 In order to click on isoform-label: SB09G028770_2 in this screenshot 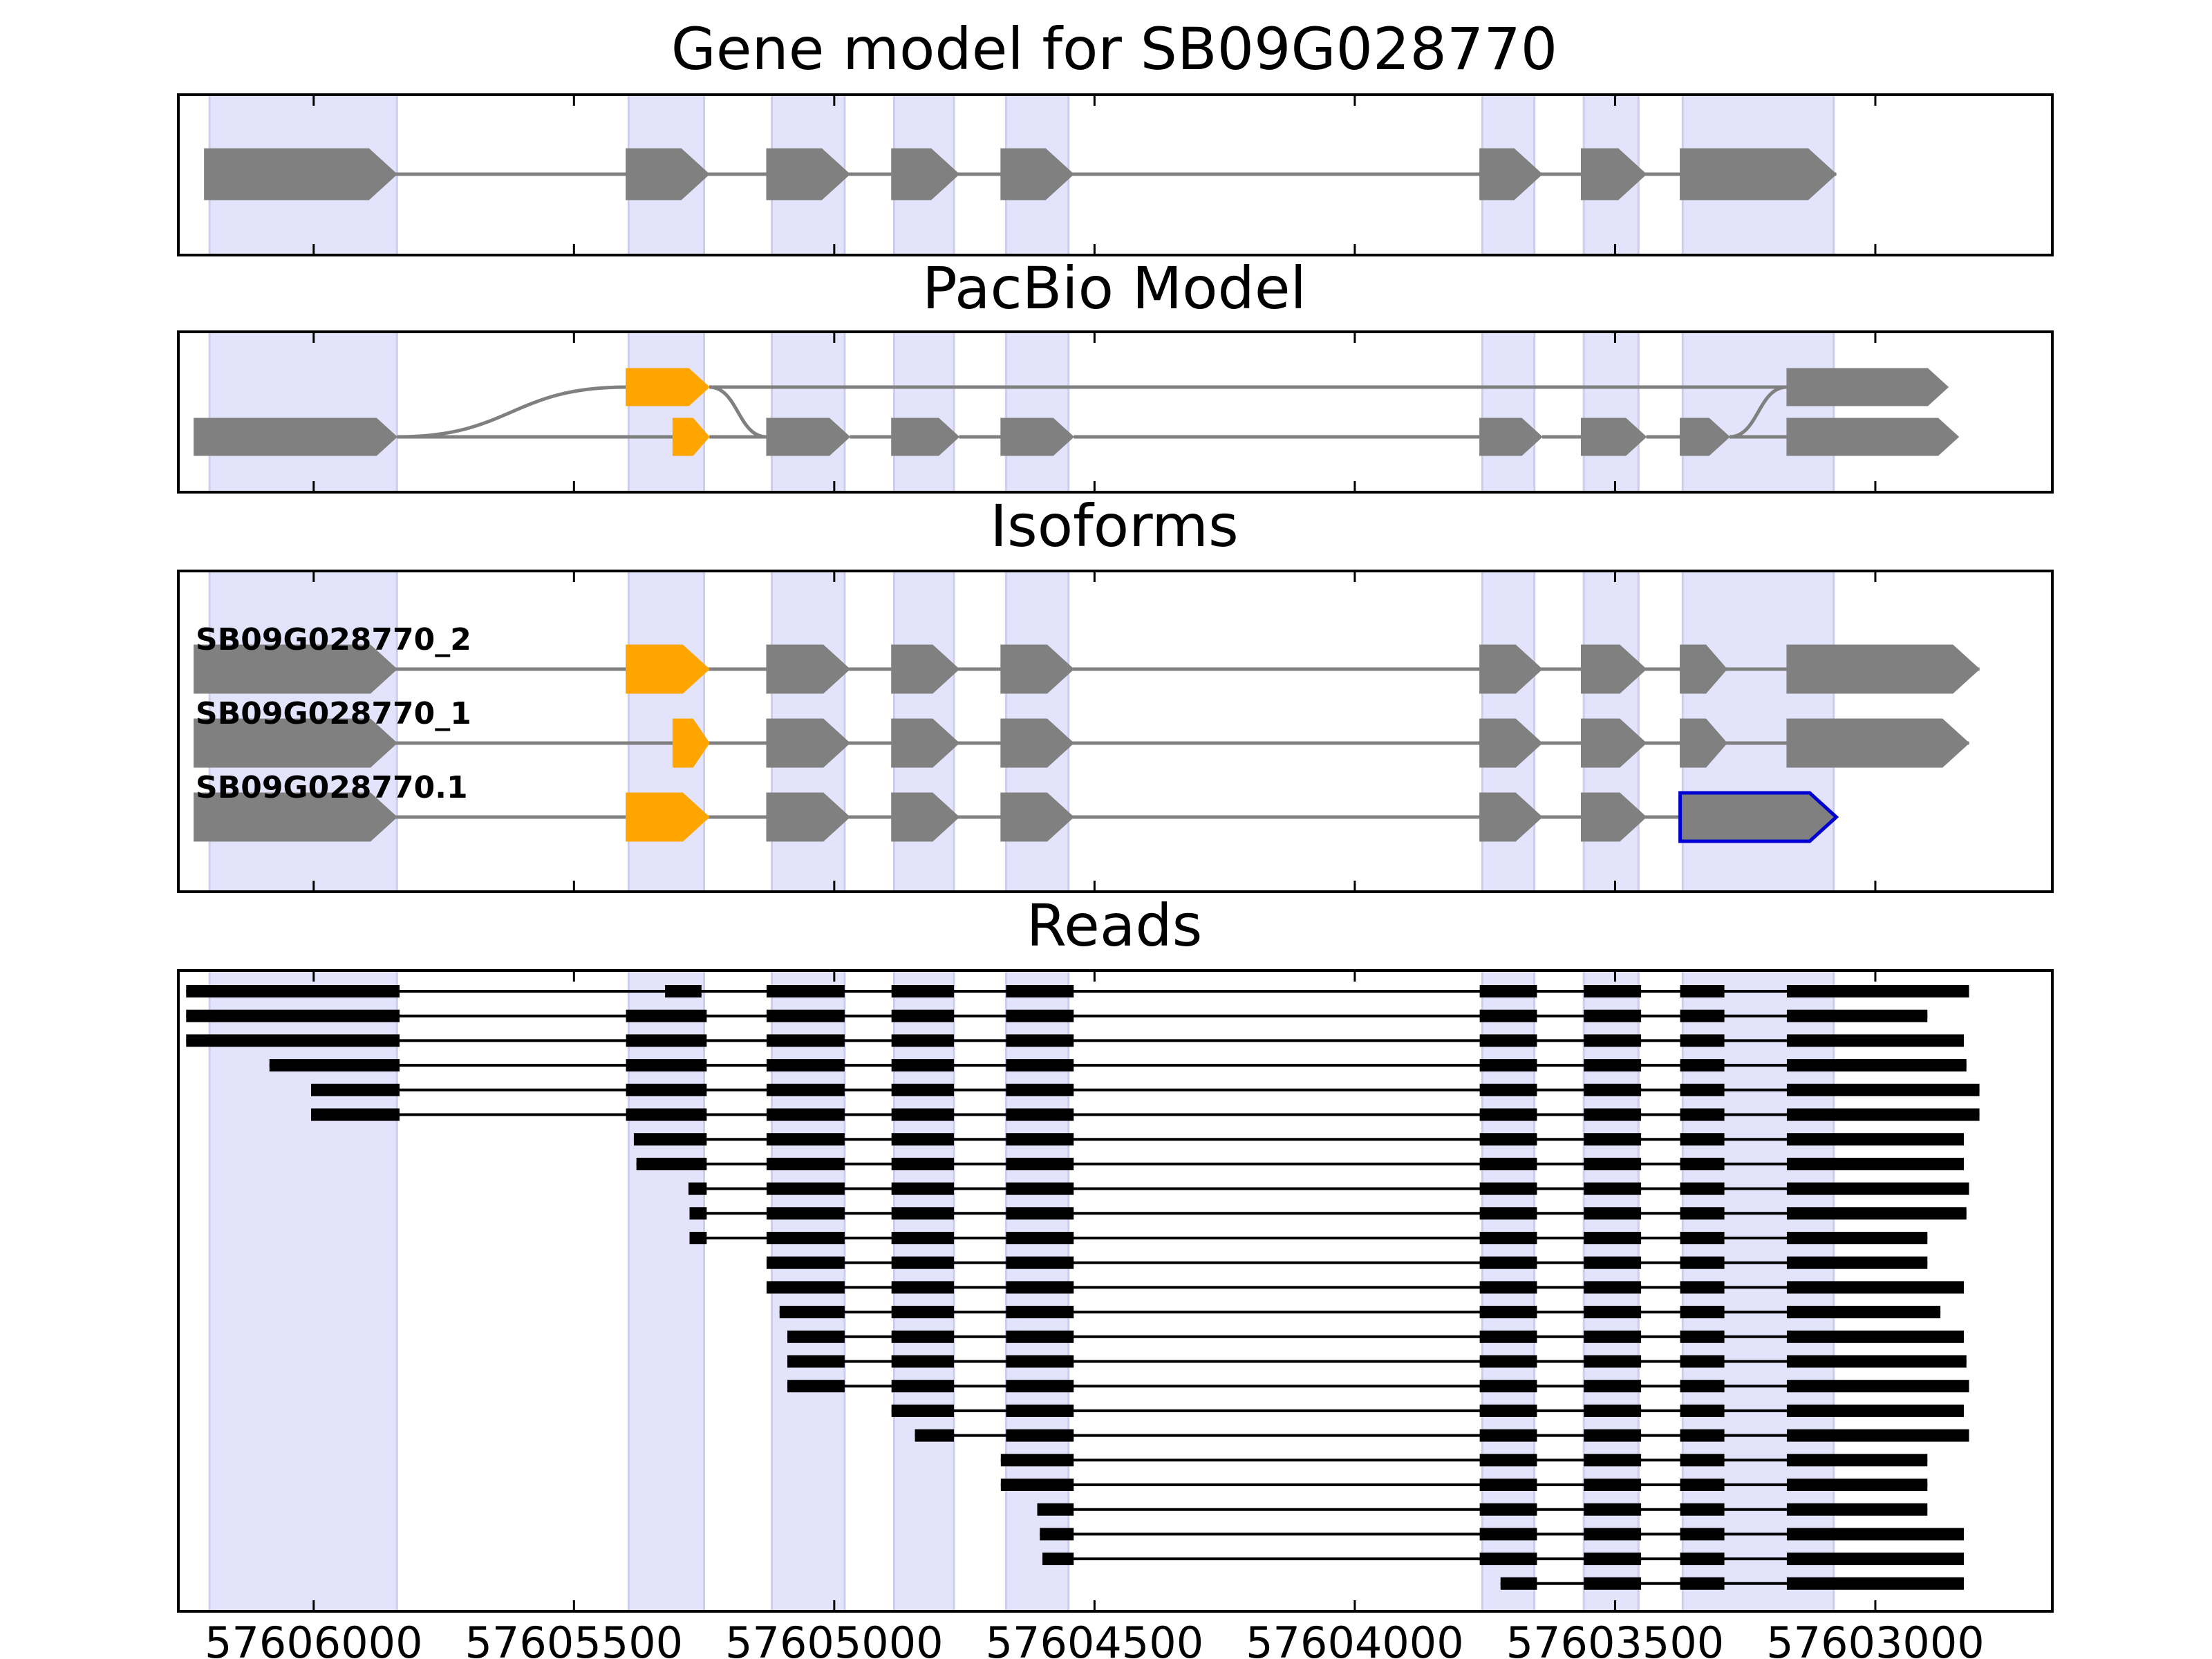, I will do `click(333, 639)`.